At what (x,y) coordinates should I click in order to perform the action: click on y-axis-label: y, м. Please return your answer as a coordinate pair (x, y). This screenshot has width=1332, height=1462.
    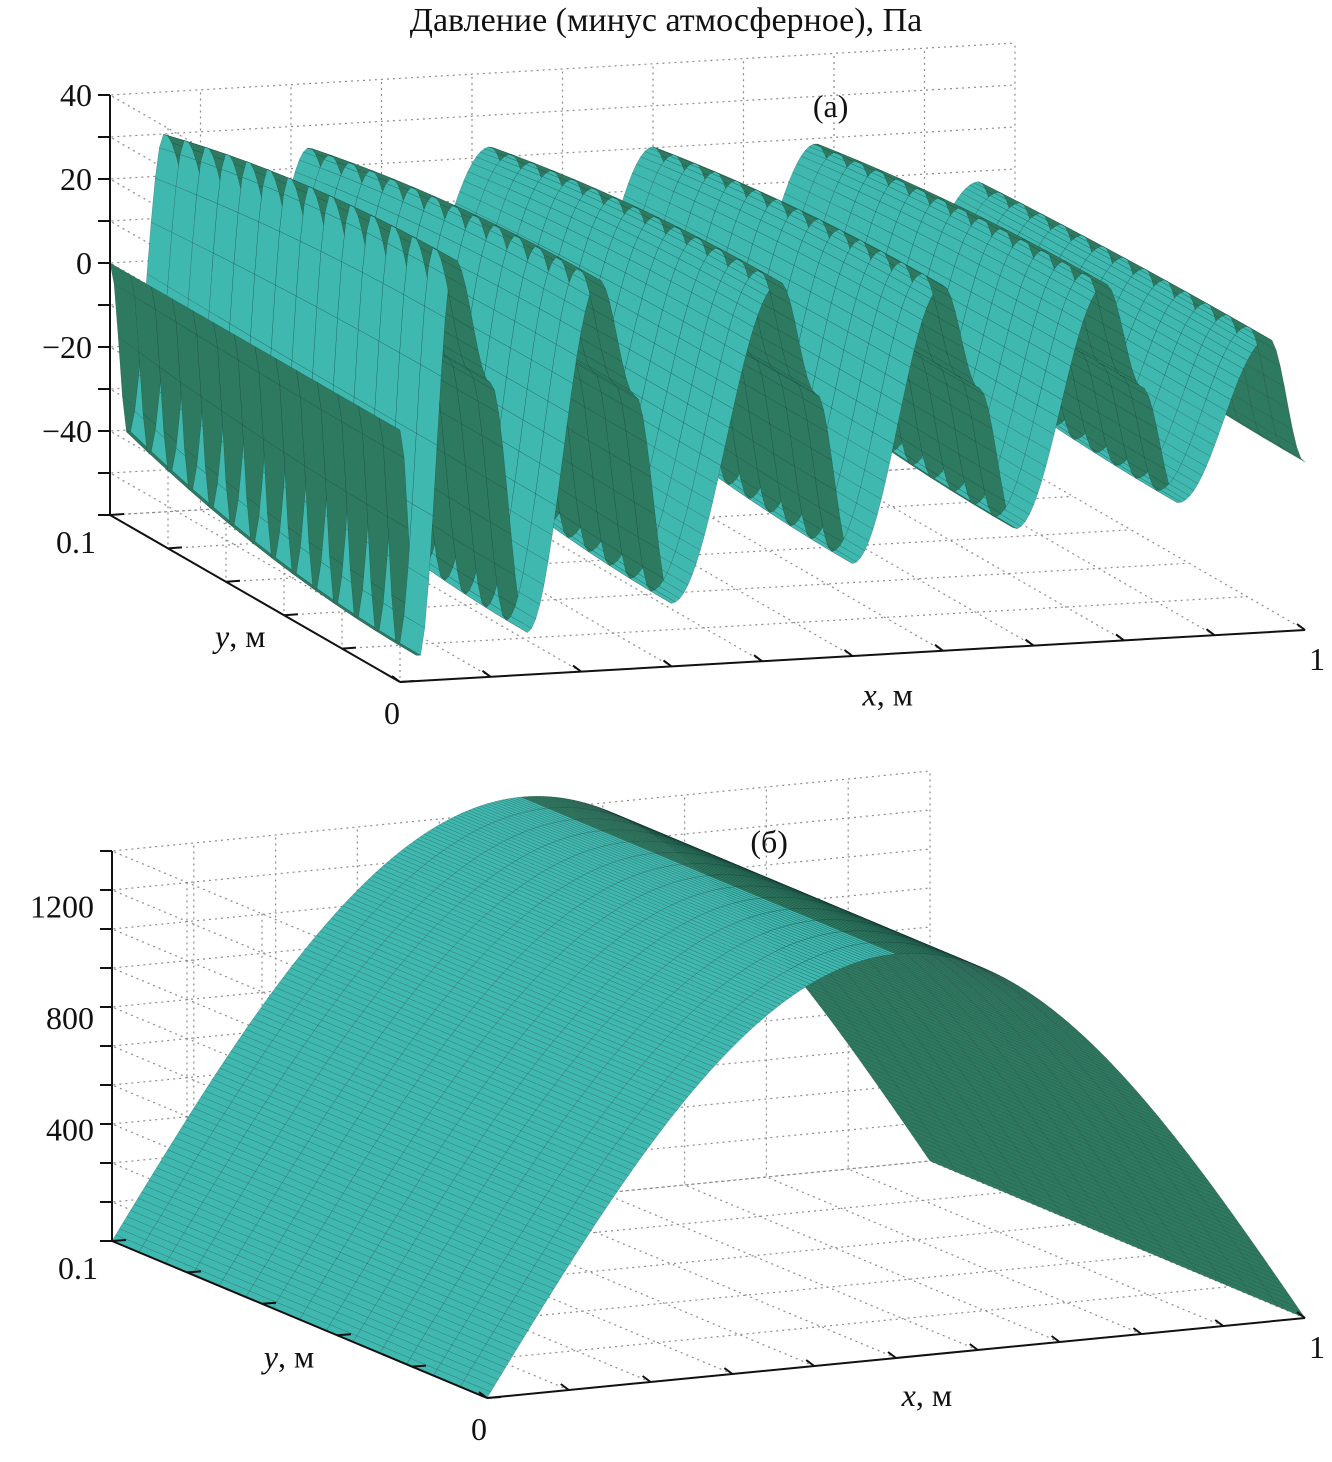
    Looking at the image, I should click on (238, 636).